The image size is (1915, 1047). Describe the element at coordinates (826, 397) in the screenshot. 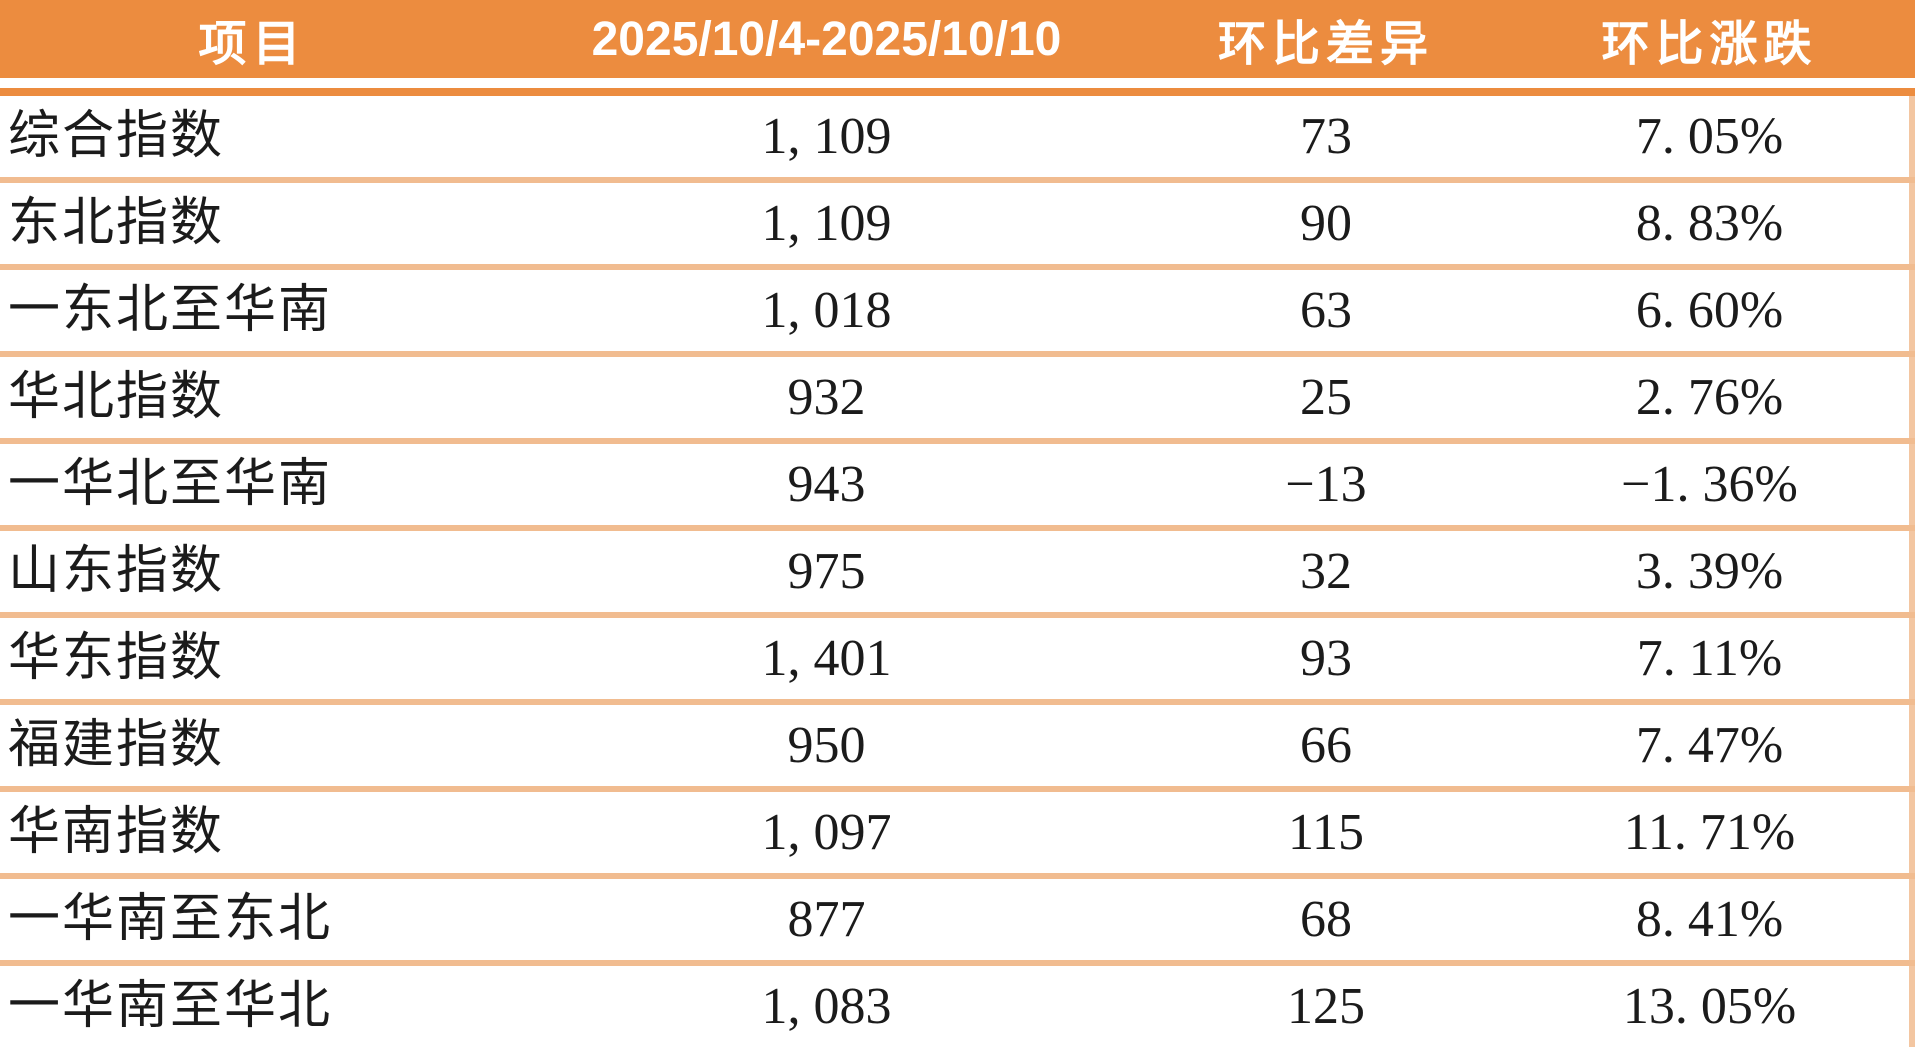

I see `index-value-cell: 932` at that location.